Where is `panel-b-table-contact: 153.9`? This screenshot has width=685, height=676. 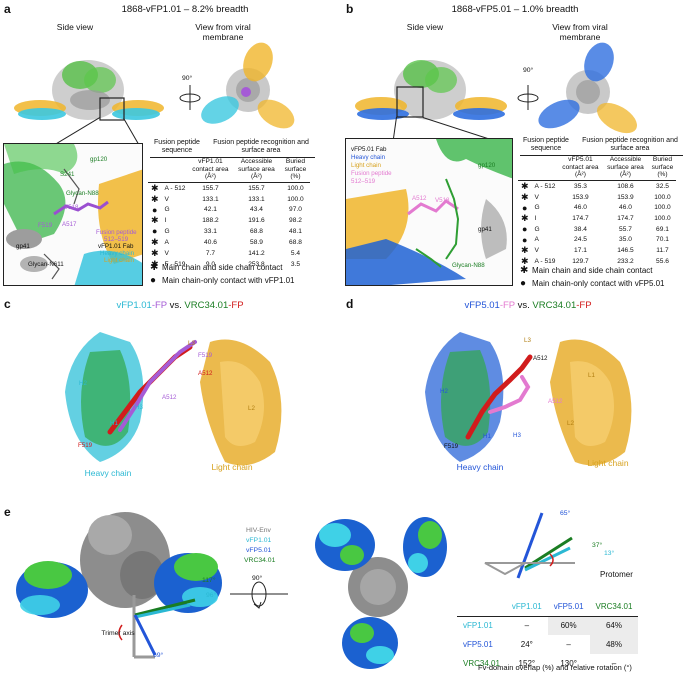
panel-b-table-contact: 153.9 is located at coordinates (580, 197).